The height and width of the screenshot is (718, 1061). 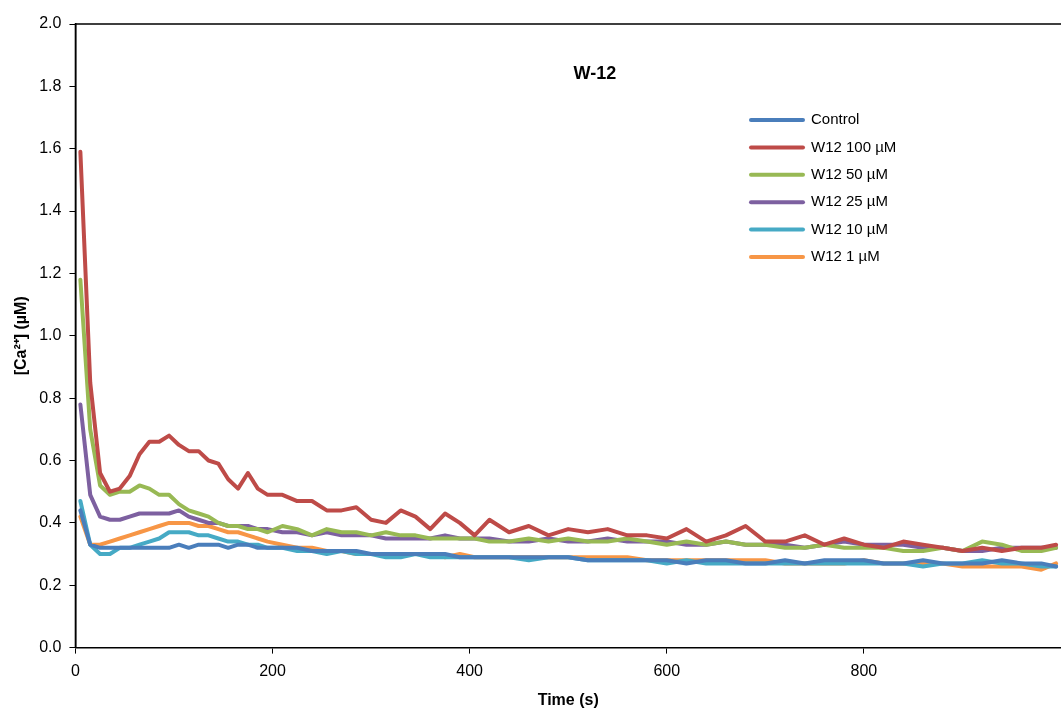 What do you see at coordinates (595, 72) in the screenshot?
I see `text: W-12` at bounding box center [595, 72].